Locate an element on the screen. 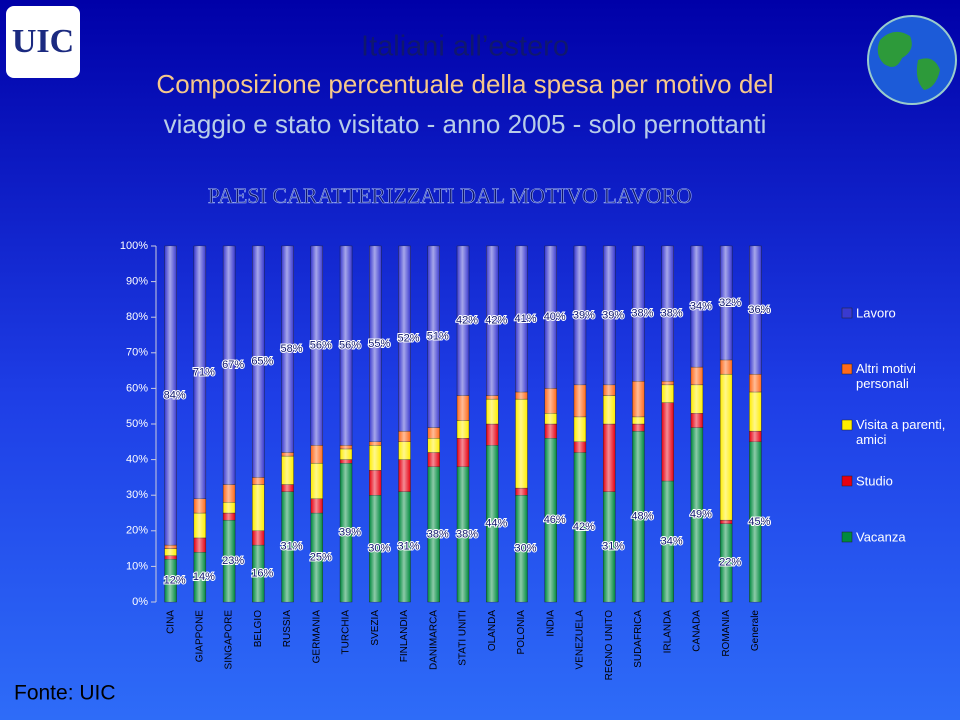 This screenshot has width=960, height=725. x-tick-label: POLONIA is located at coordinates (521, 632).